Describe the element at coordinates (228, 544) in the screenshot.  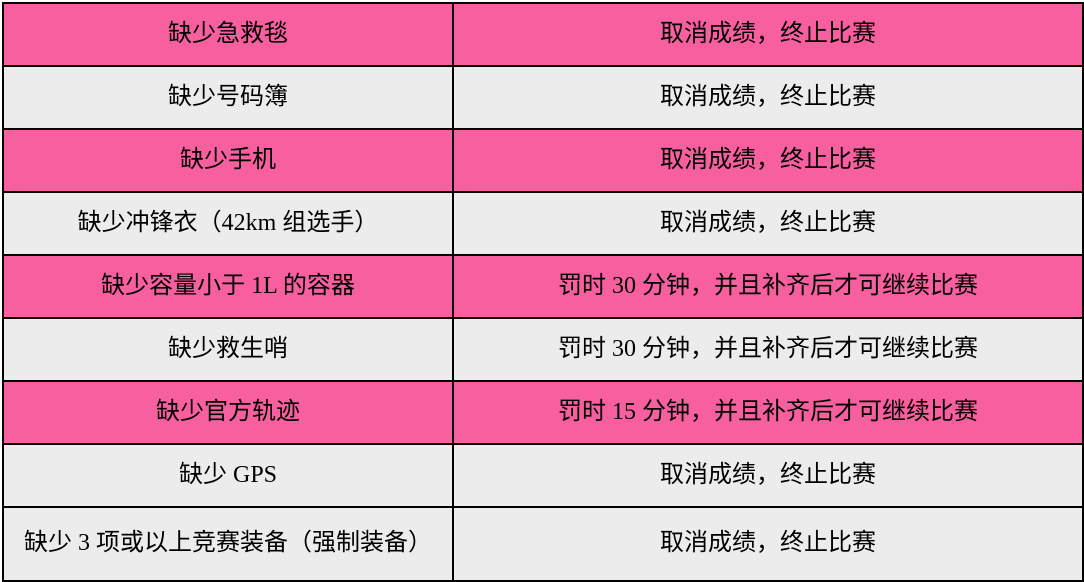
I see `missing-item-cell: 缺少 3 项或以上竞赛装备（强制装备）` at that location.